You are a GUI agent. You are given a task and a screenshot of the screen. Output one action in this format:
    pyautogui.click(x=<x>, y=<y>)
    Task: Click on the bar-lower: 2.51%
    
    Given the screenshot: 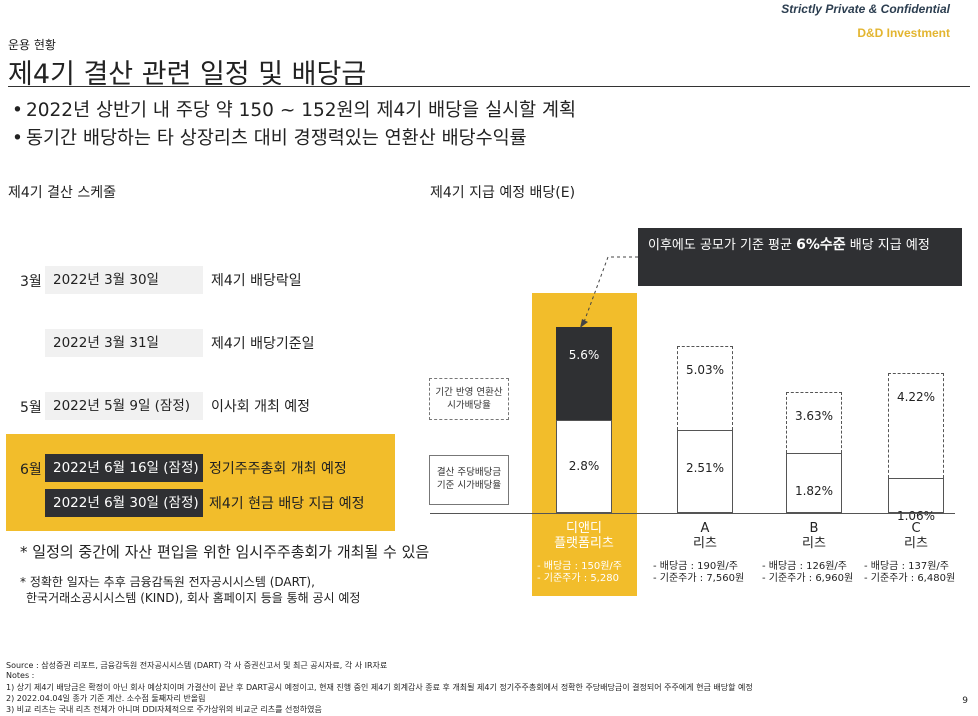 What is the action you would take?
    pyautogui.click(x=705, y=471)
    